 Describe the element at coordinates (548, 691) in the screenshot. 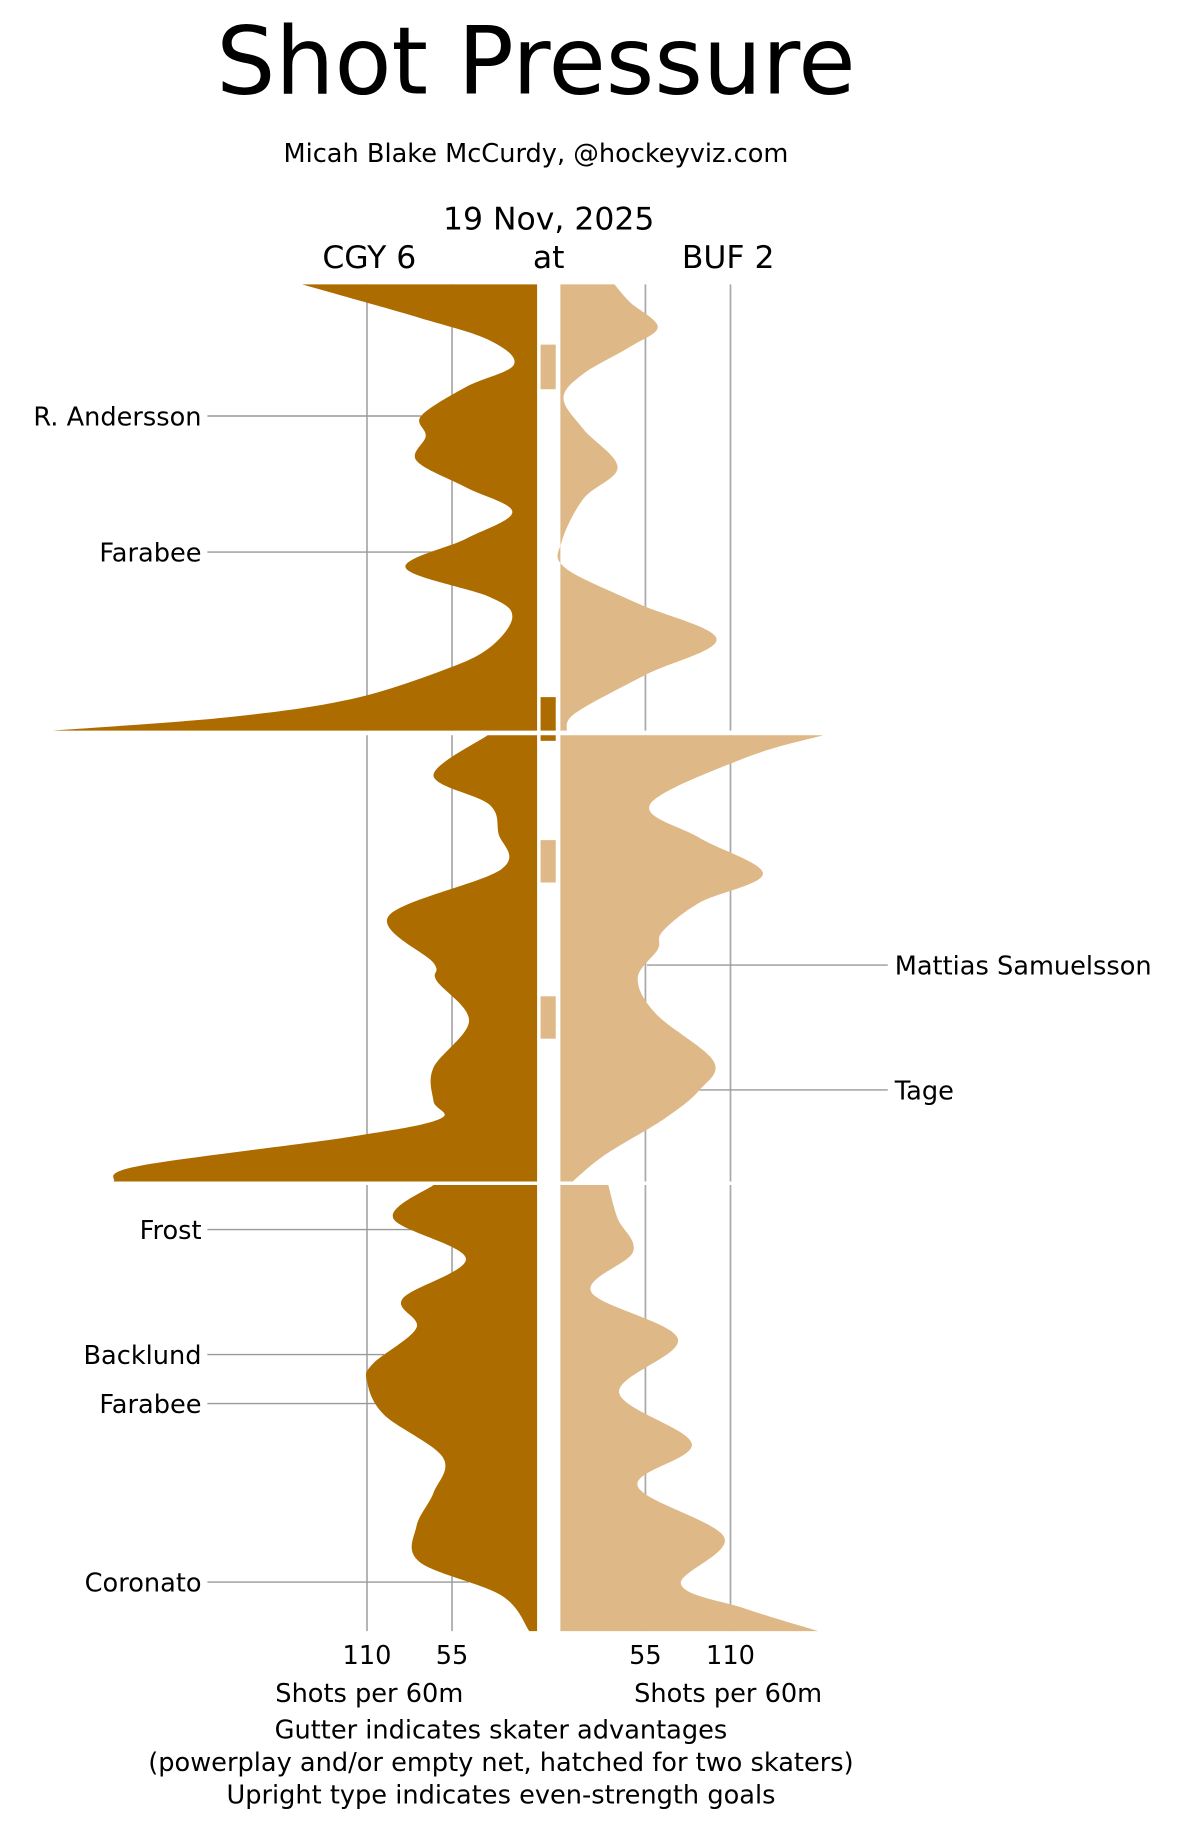

I see `advantage-gutter` at that location.